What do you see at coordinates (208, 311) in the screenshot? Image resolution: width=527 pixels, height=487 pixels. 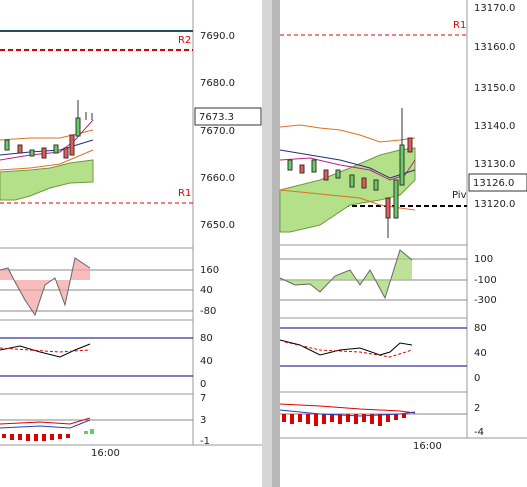 I see `indicator-label: -80` at bounding box center [208, 311].